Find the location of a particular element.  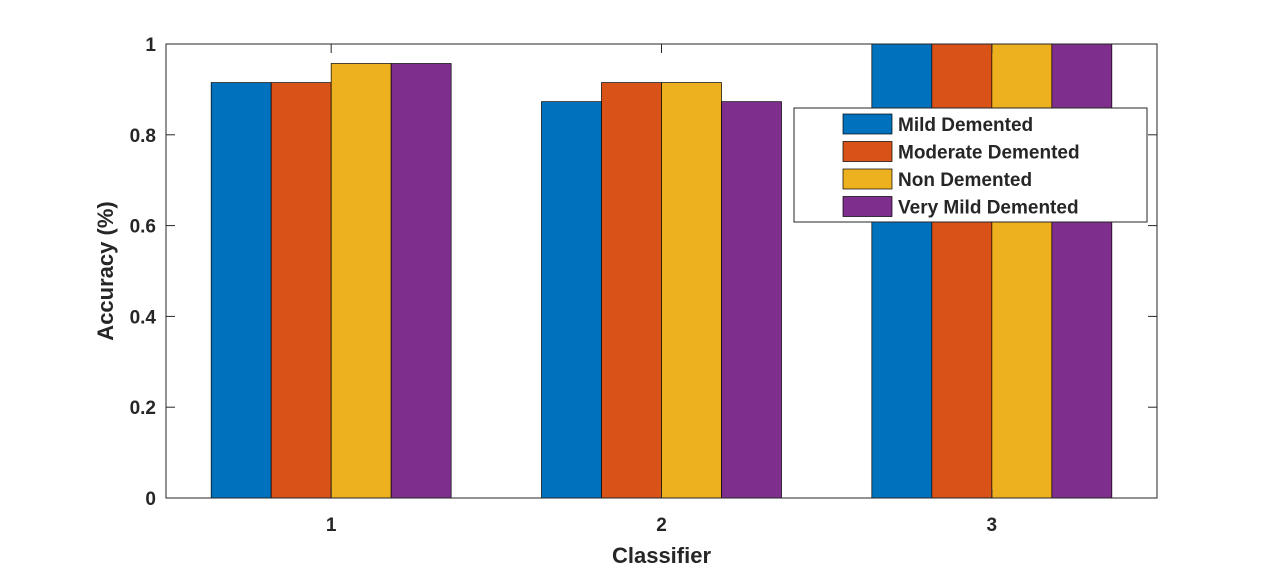

bar-2-non-demented is located at coordinates (691, 290).